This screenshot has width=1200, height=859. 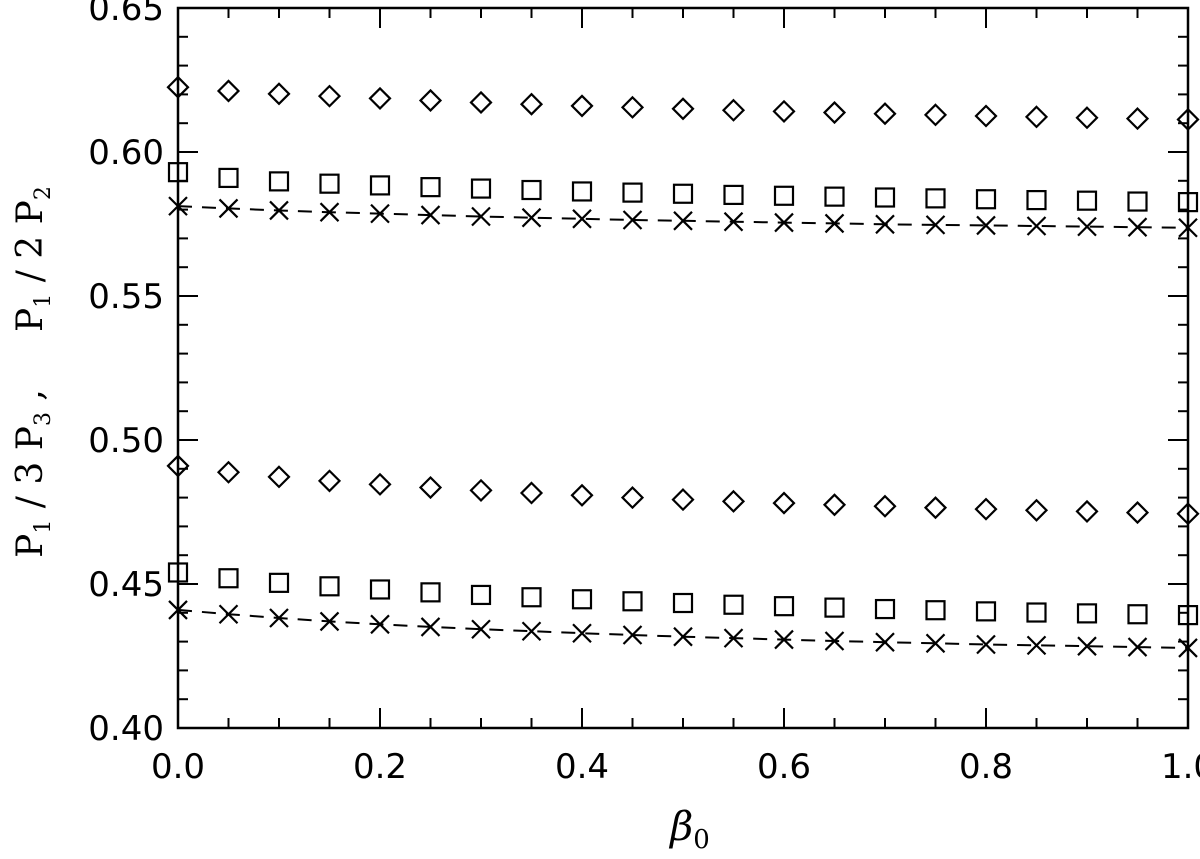 I want to click on y-tick-label: 0.40, so click(x=126, y=729).